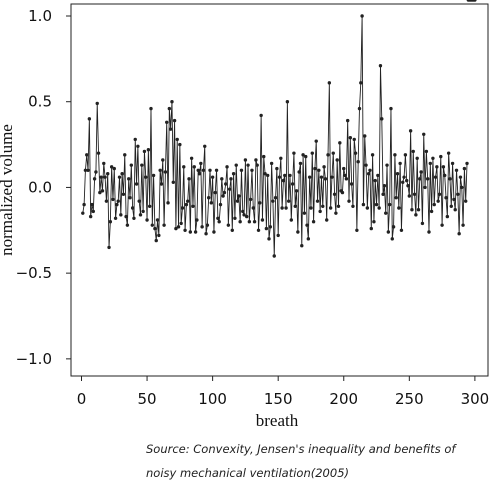 The height and width of the screenshot is (500, 499). I want to click on x-axis-title: breath, so click(277, 420).